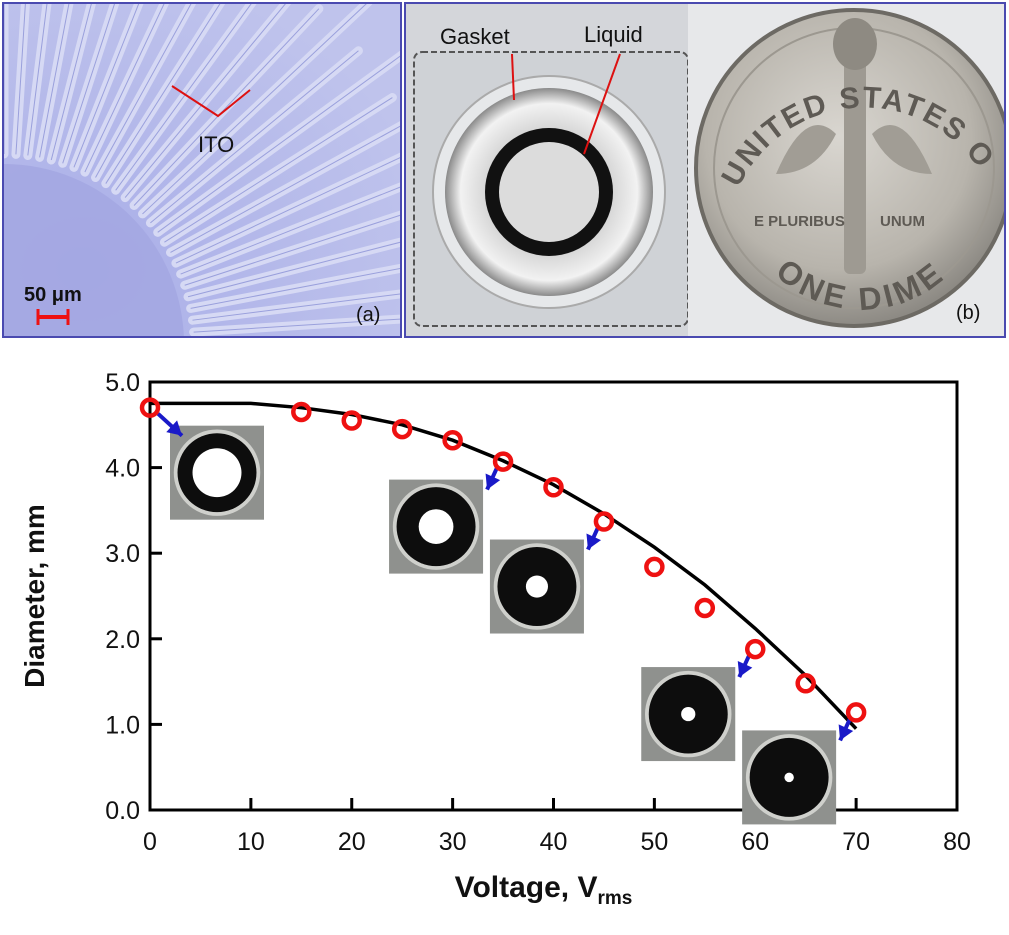 The image size is (1009, 935). What do you see at coordinates (133, 597) in the screenshot?
I see `y-axis: 0.0 1.0 2.0 3.0 4.0 5.0` at bounding box center [133, 597].